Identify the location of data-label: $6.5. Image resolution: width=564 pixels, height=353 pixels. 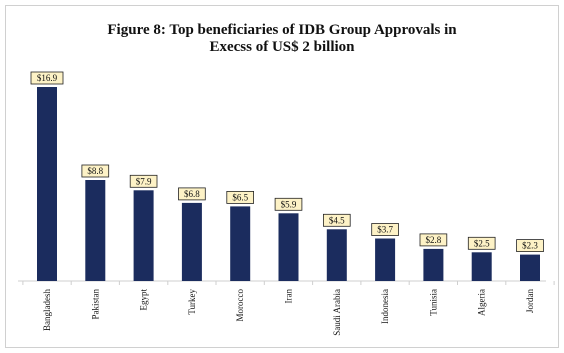
(240, 197).